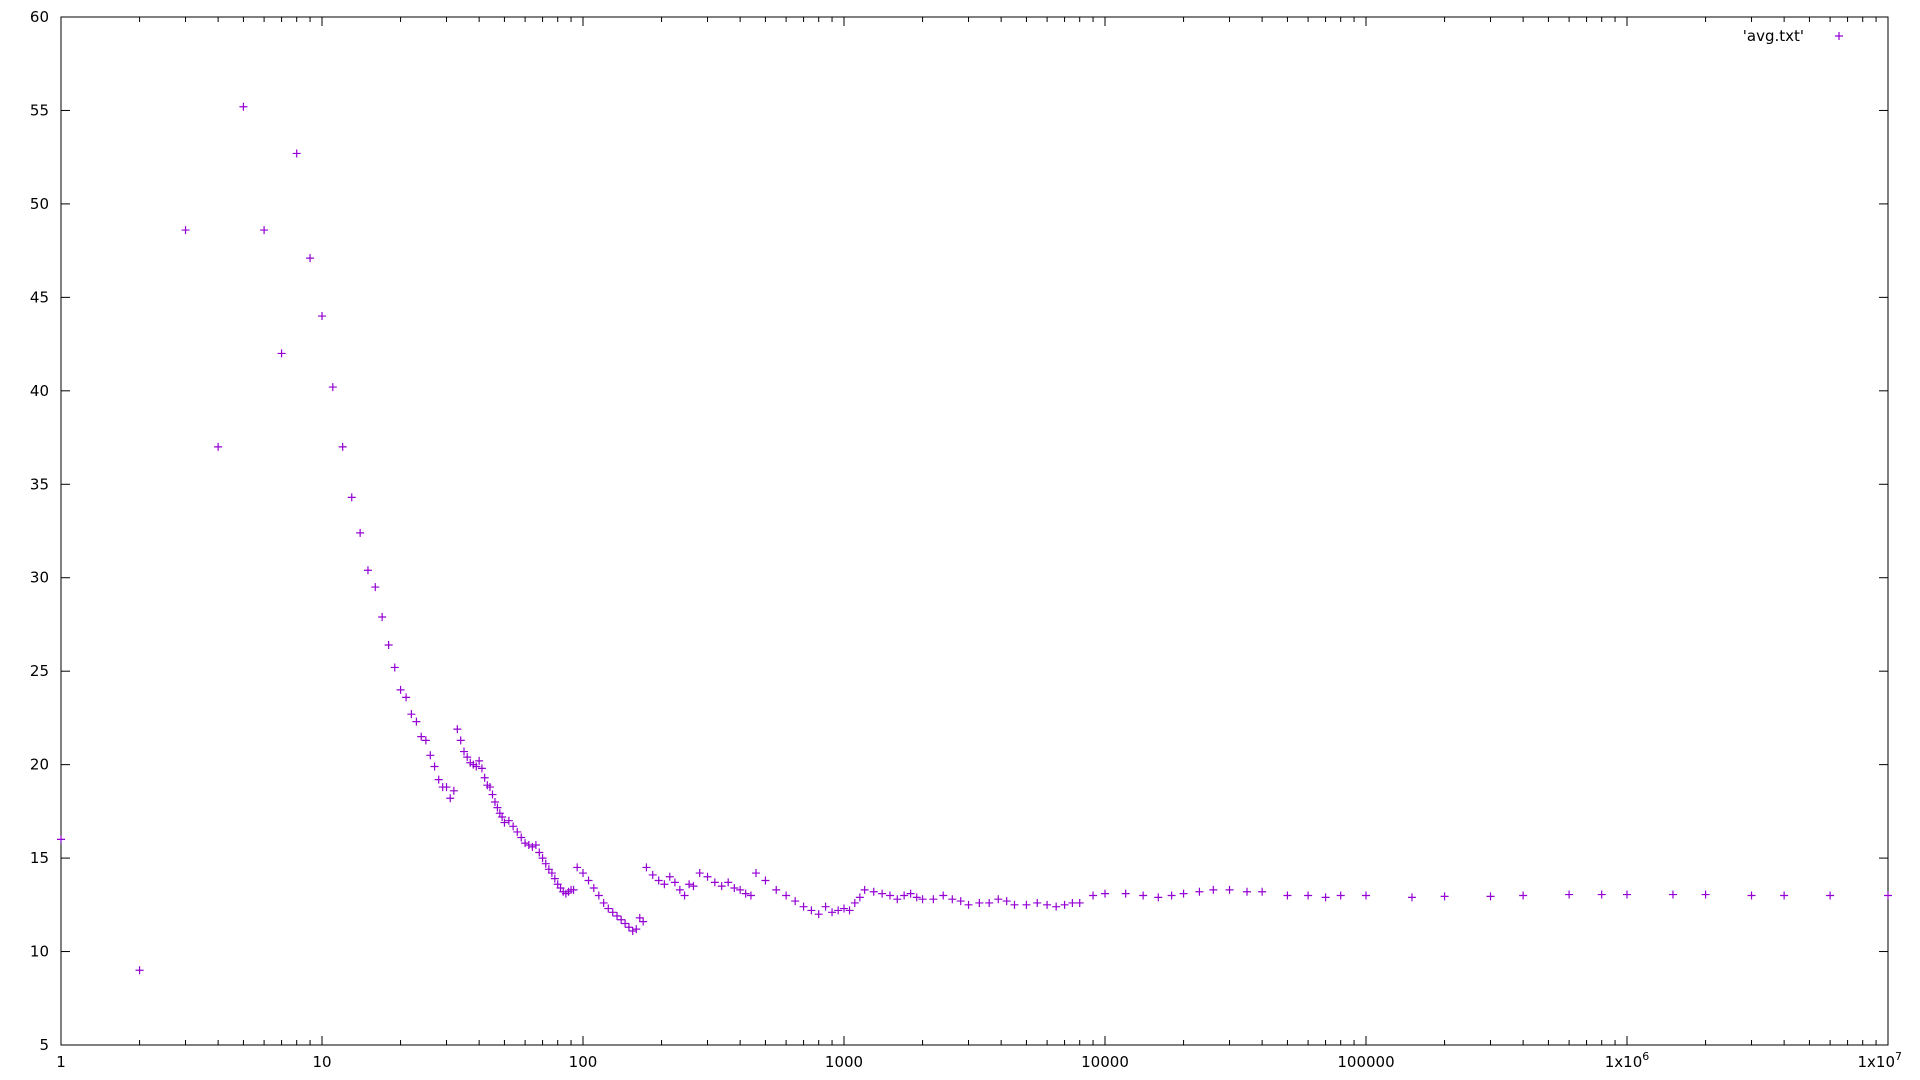  Describe the element at coordinates (1365, 1062) in the screenshot. I see `x-tick-label: 100000` at that location.